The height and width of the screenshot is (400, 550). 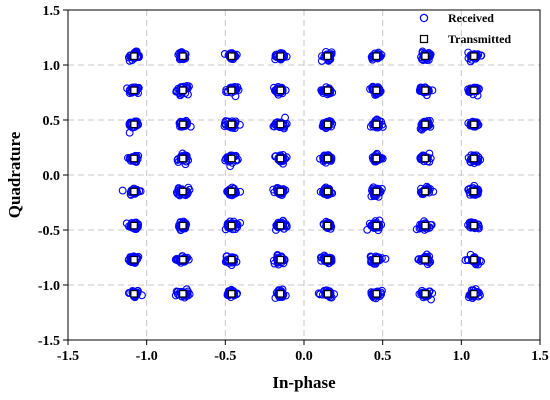 What do you see at coordinates (52, 11) in the screenshot?
I see `y-tick-label: 1.5` at bounding box center [52, 11].